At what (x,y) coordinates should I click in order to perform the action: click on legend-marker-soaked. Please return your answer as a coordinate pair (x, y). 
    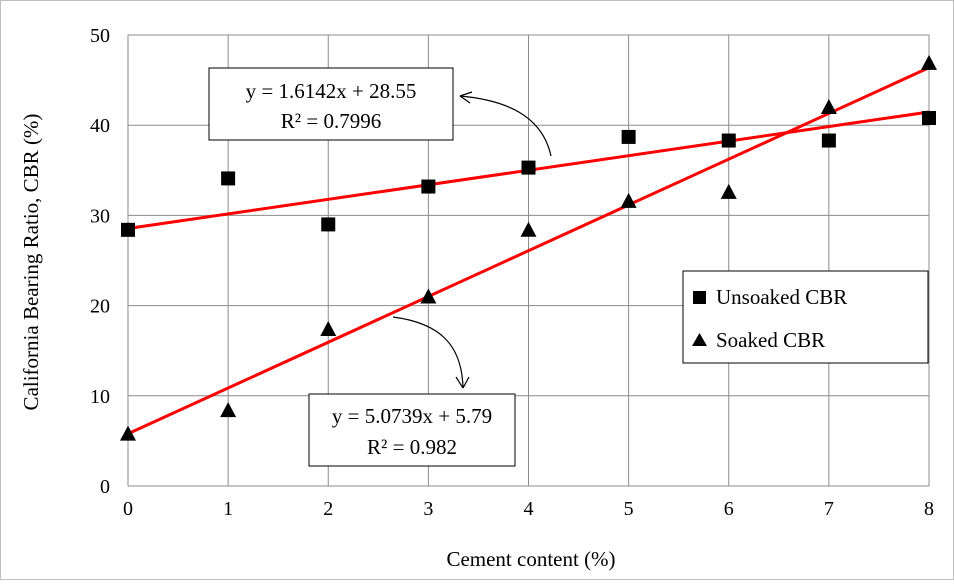
    Looking at the image, I should click on (699, 339).